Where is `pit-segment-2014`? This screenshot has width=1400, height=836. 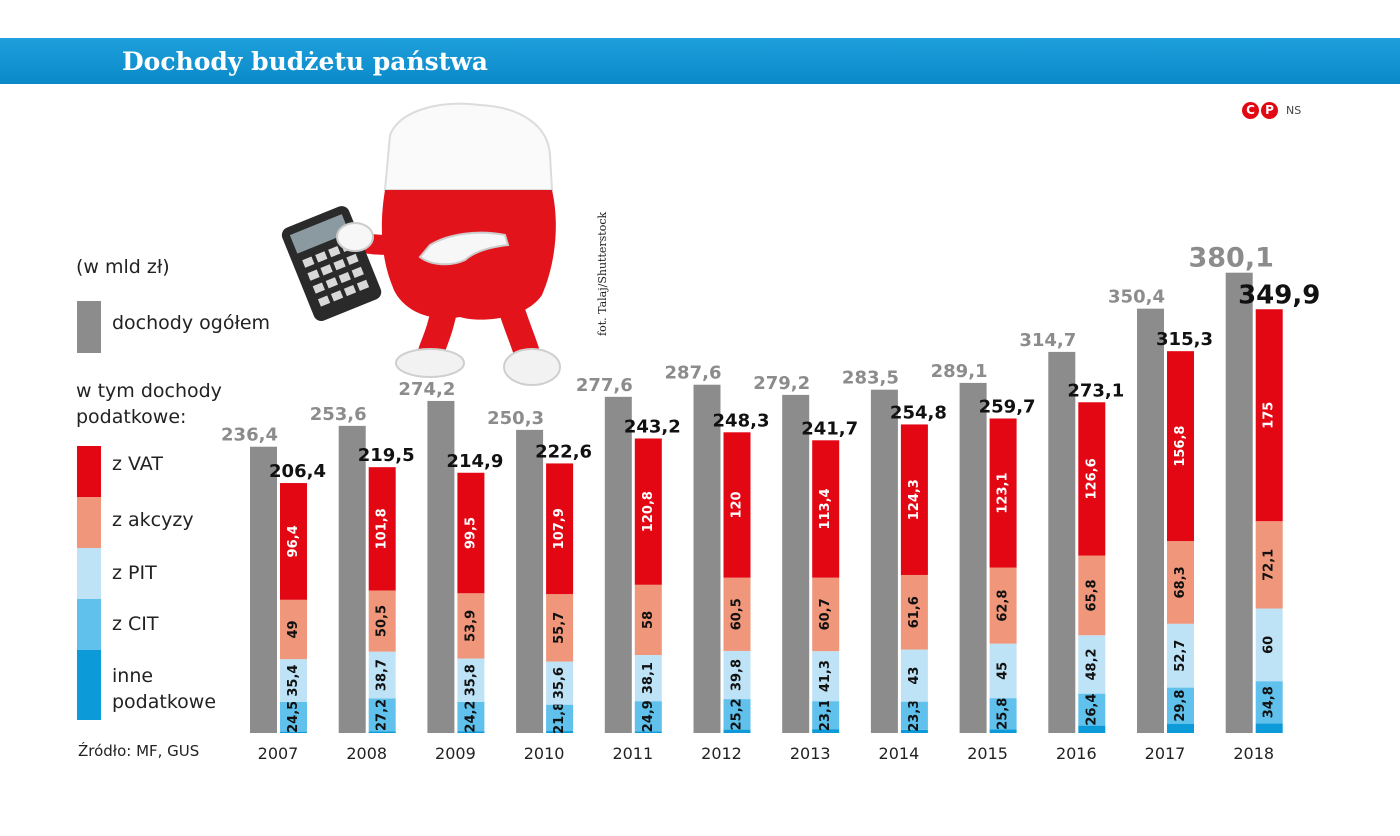
pit-segment-2014 is located at coordinates (914, 675).